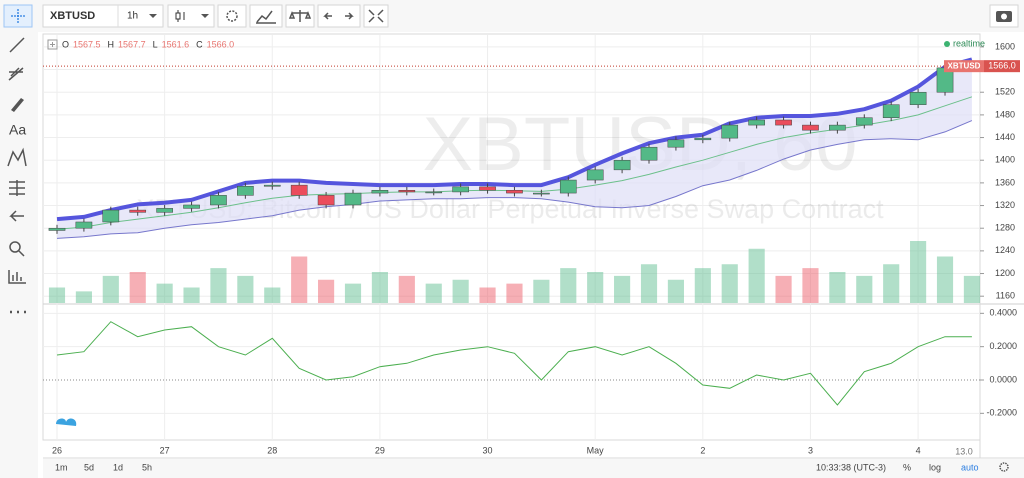 Image resolution: width=1024 pixels, height=478 pixels. What do you see at coordinates (191, 16) in the screenshot?
I see `chart-style-button` at bounding box center [191, 16].